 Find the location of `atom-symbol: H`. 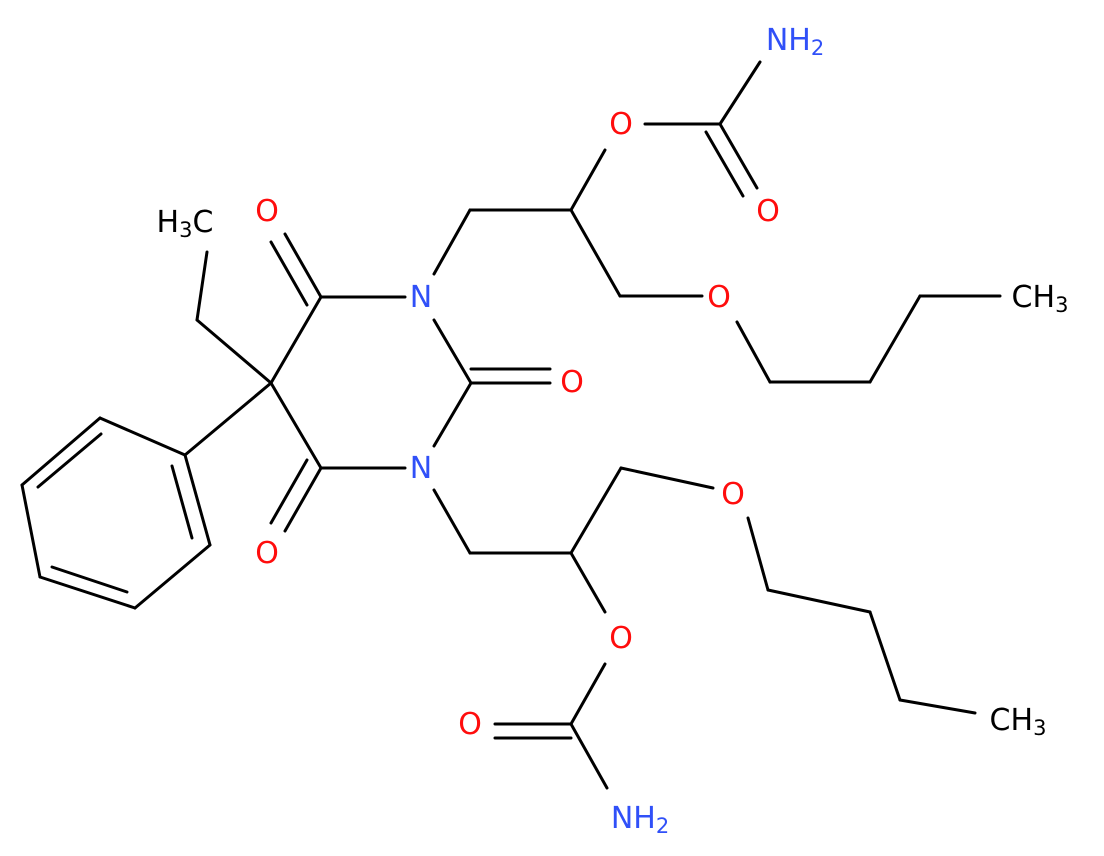

atom-symbol: H is located at coordinates (168, 222).